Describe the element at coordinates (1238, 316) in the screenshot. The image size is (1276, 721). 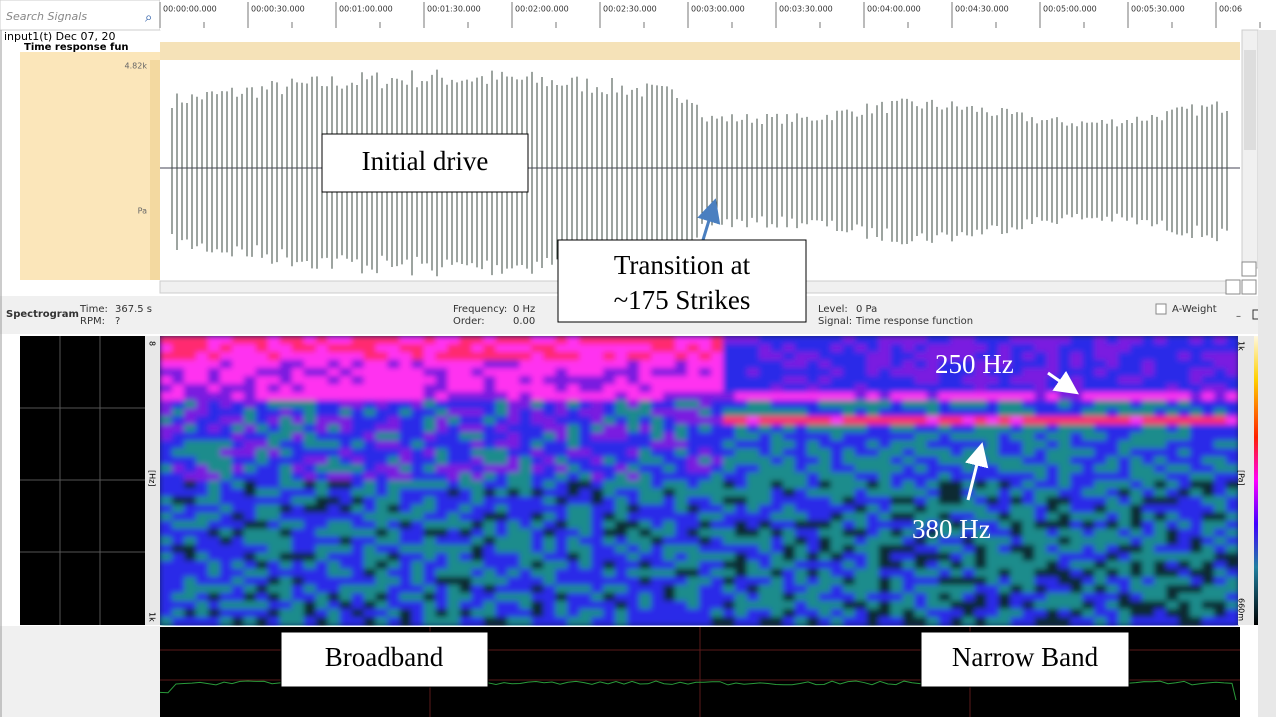
I see `minimize-button: –` at that location.